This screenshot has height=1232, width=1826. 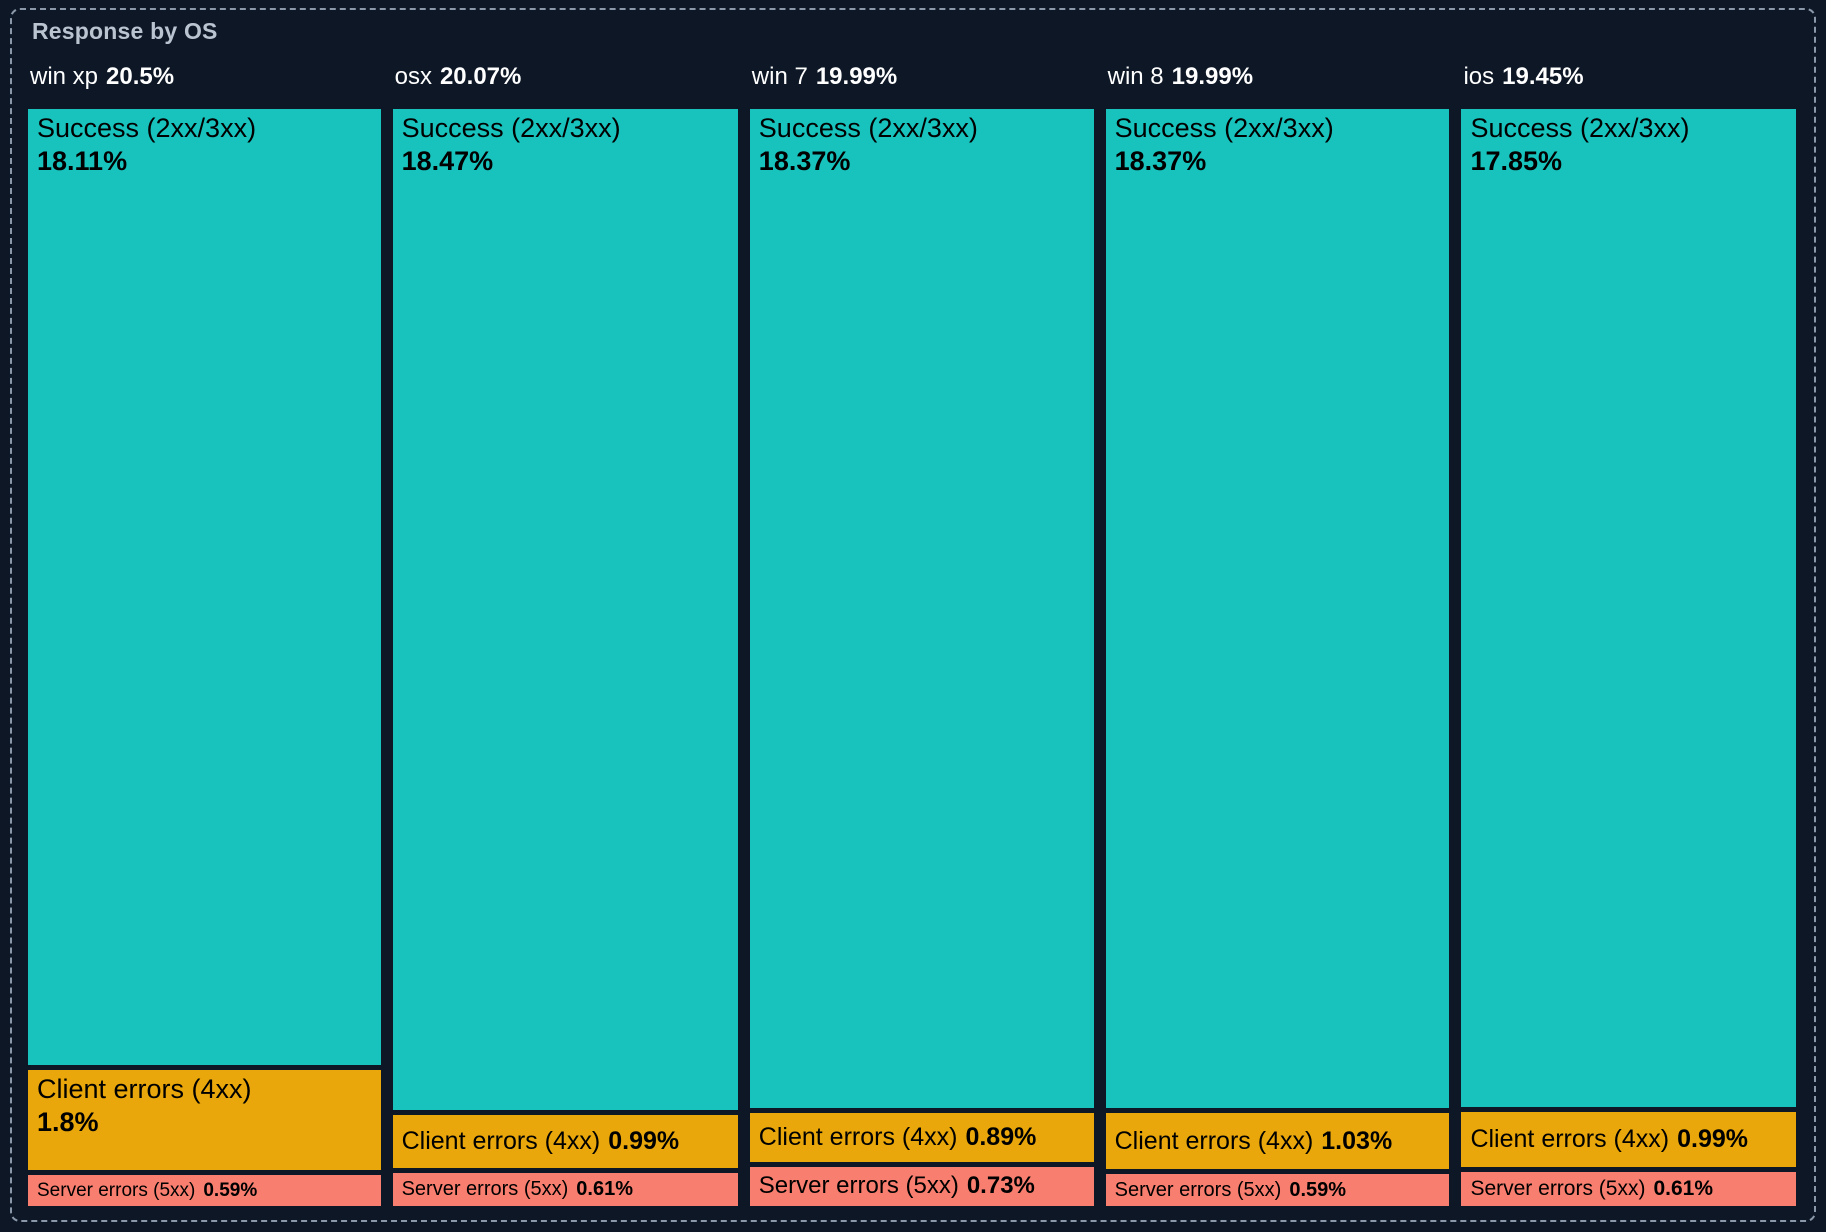 I want to click on column-name: osx, so click(x=413, y=76).